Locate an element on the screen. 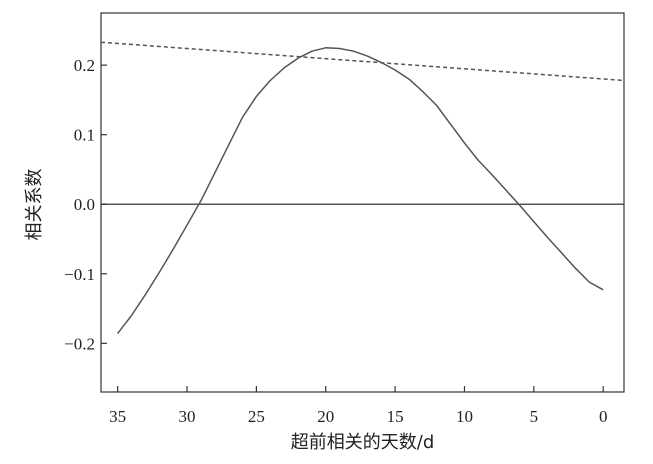  x-tick-label: 0 is located at coordinates (603, 416).